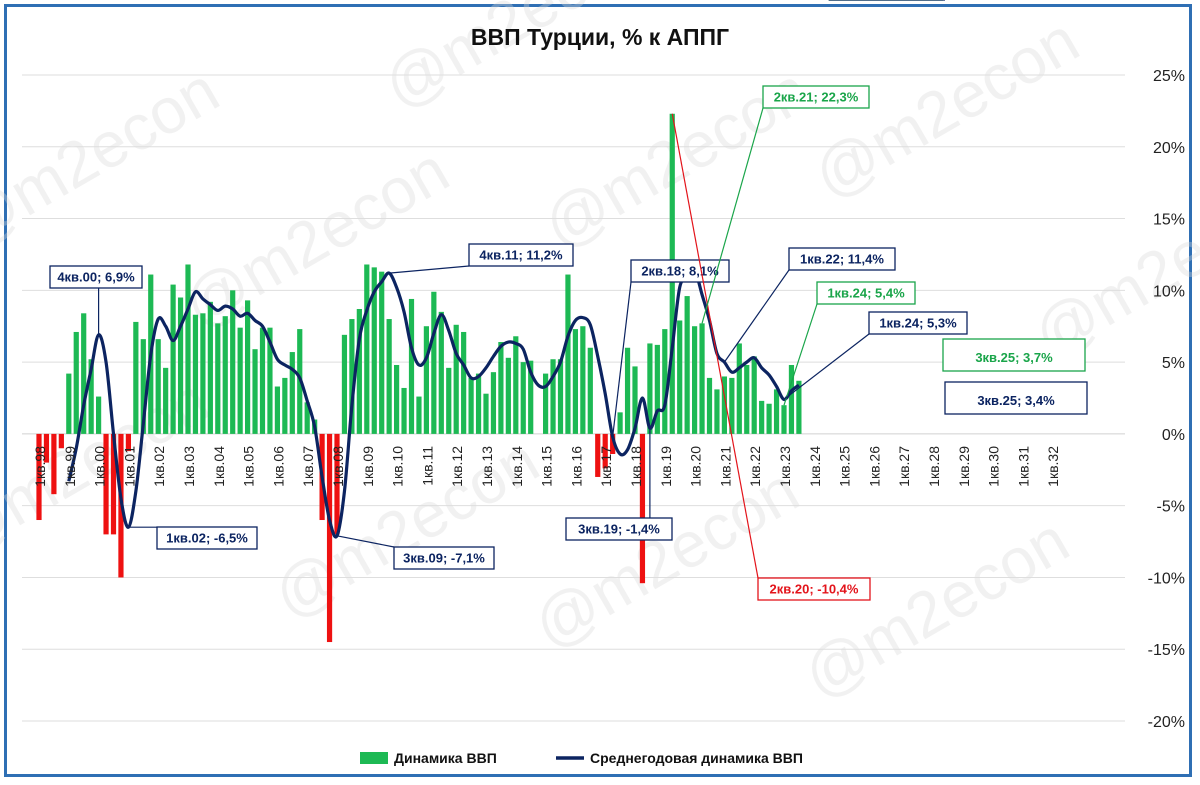 Image resolution: width=1200 pixels, height=785 pixels. Describe the element at coordinates (1173, 435) in the screenshot. I see `y-tick-label: 0%` at that location.